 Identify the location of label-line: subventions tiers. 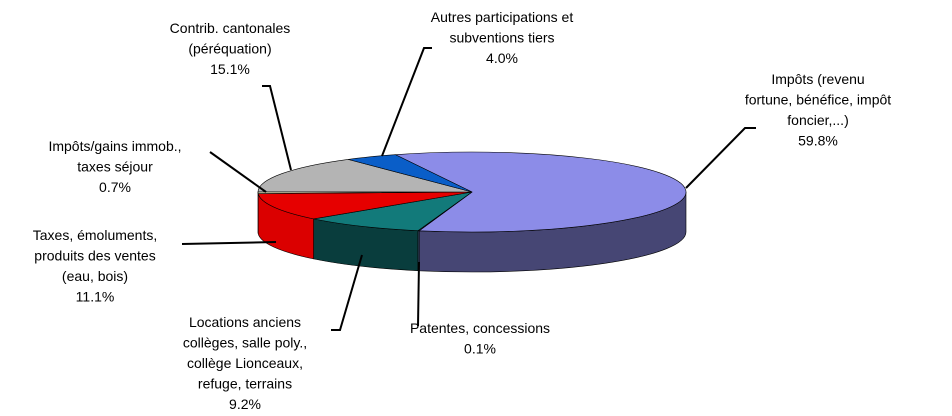
(501, 38).